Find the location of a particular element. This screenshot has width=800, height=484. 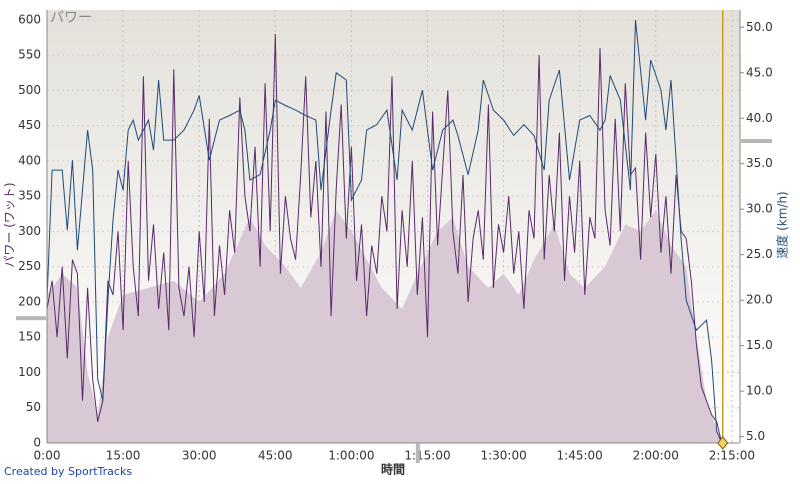

y2-tick-label: 5.0 is located at coordinates (755, 436).